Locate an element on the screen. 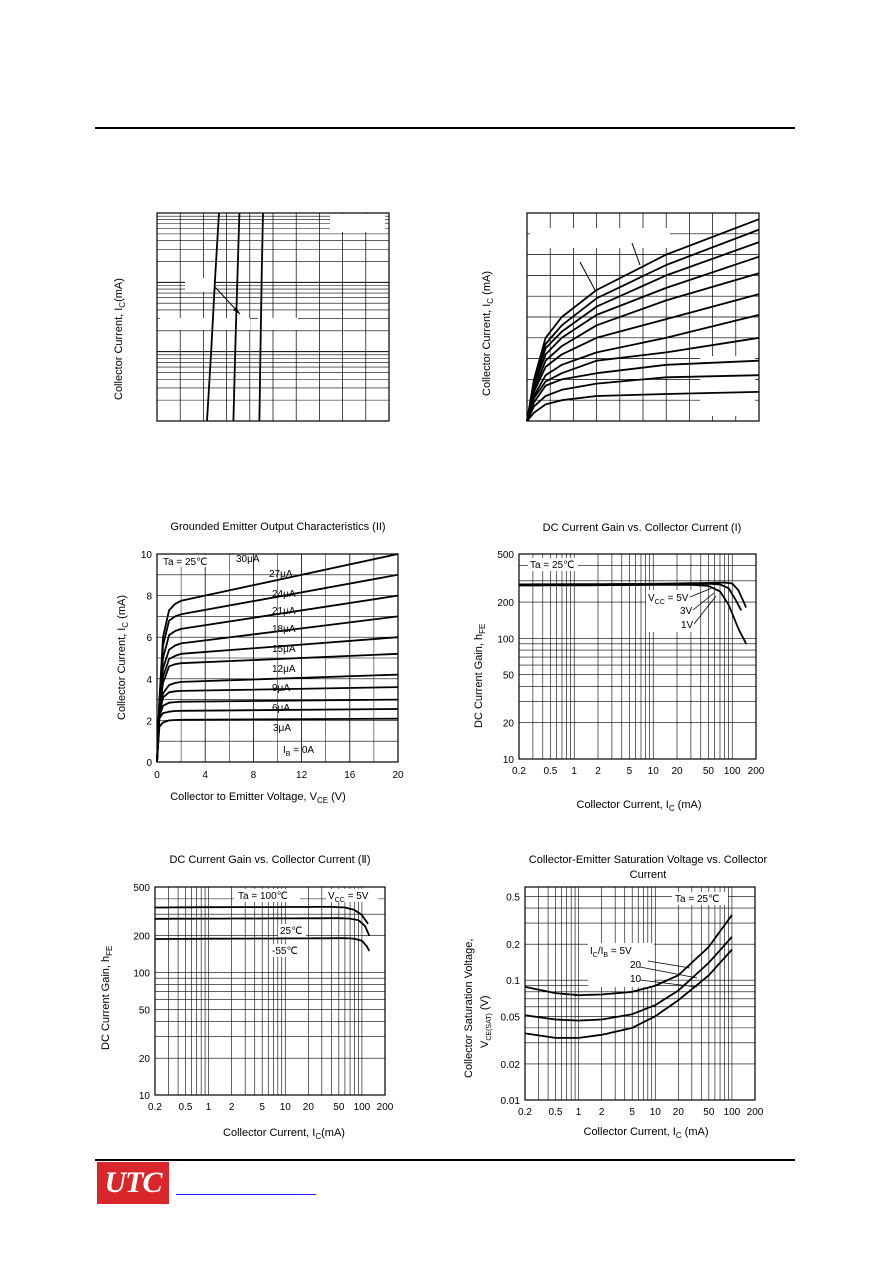  c4-xtick: 5 is located at coordinates (630, 771).